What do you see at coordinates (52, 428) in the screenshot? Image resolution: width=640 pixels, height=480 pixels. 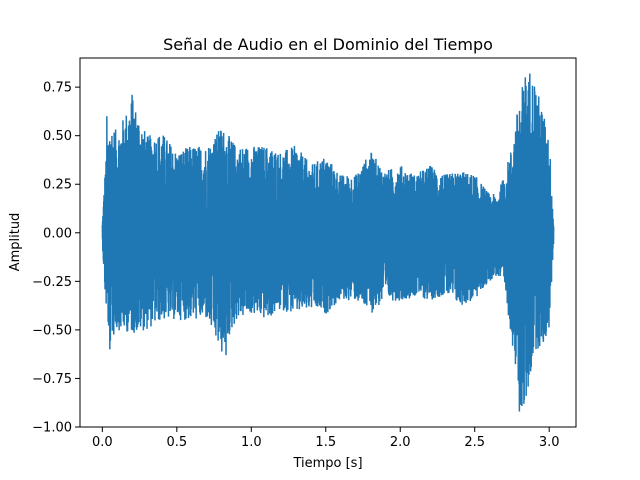 I see `y-tick-label: −1.00` at bounding box center [52, 428].